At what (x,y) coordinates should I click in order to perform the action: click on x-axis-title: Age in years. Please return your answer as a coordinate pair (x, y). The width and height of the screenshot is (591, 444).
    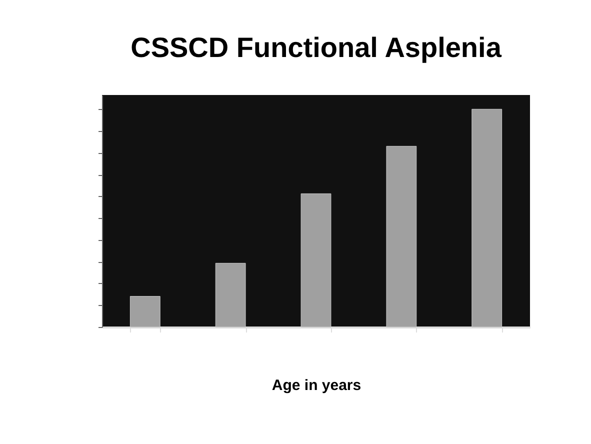
    Looking at the image, I should click on (317, 385).